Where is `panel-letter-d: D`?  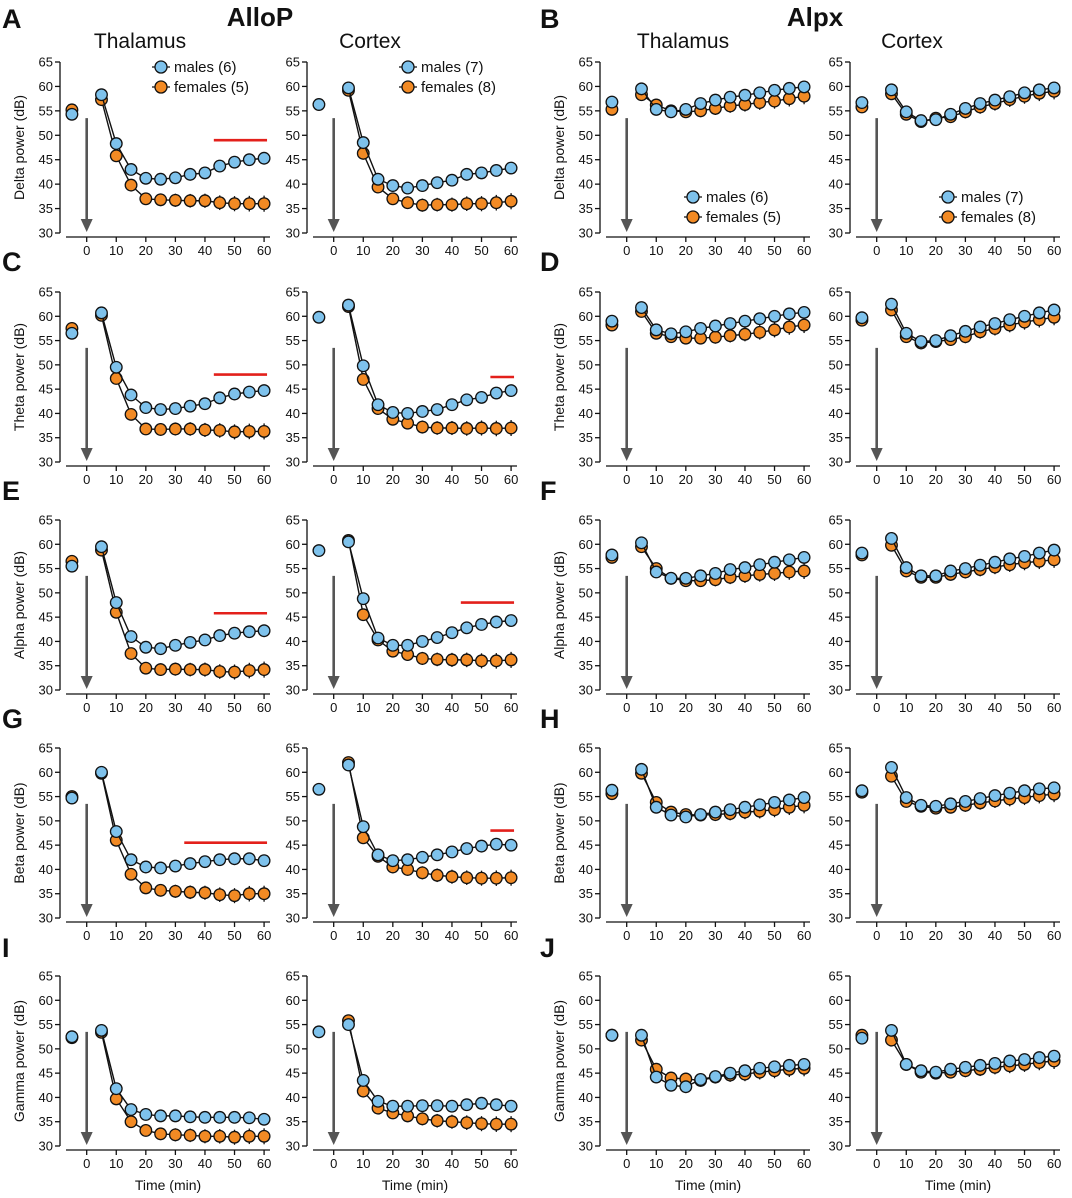
panel-letter-d: D is located at coordinates (550, 262).